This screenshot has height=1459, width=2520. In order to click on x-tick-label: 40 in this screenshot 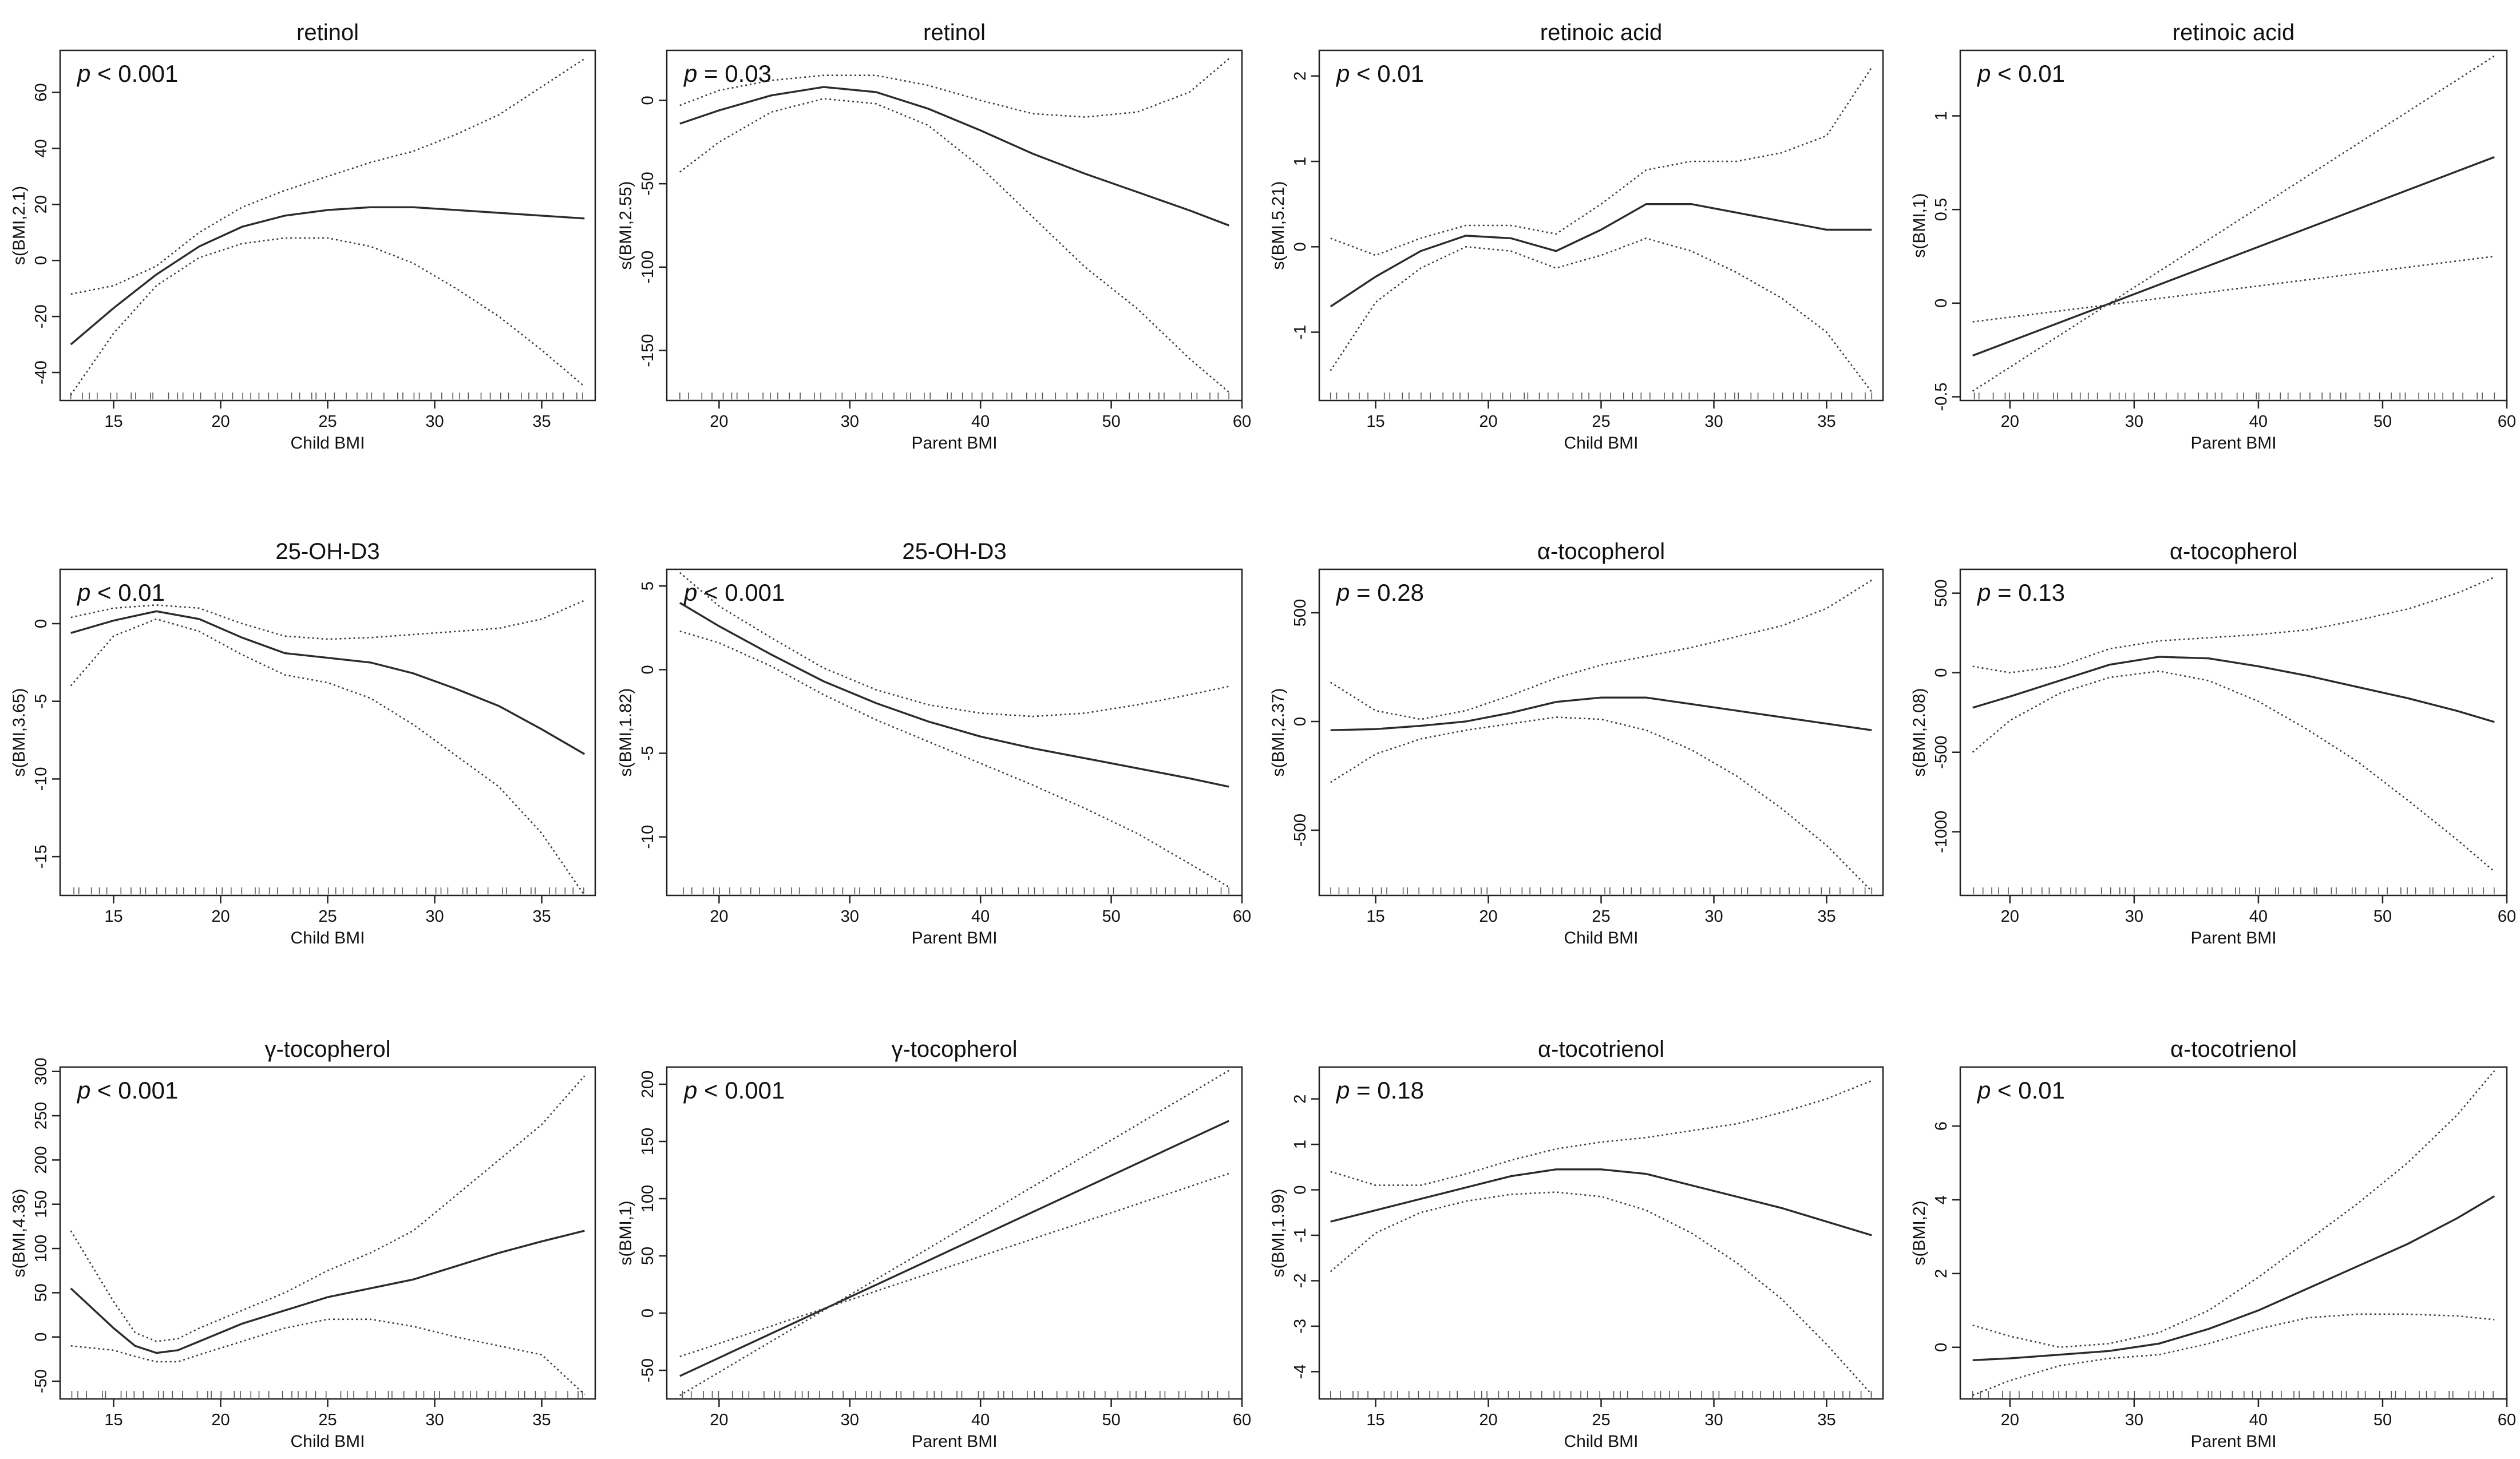, I will do `click(2258, 1420)`.